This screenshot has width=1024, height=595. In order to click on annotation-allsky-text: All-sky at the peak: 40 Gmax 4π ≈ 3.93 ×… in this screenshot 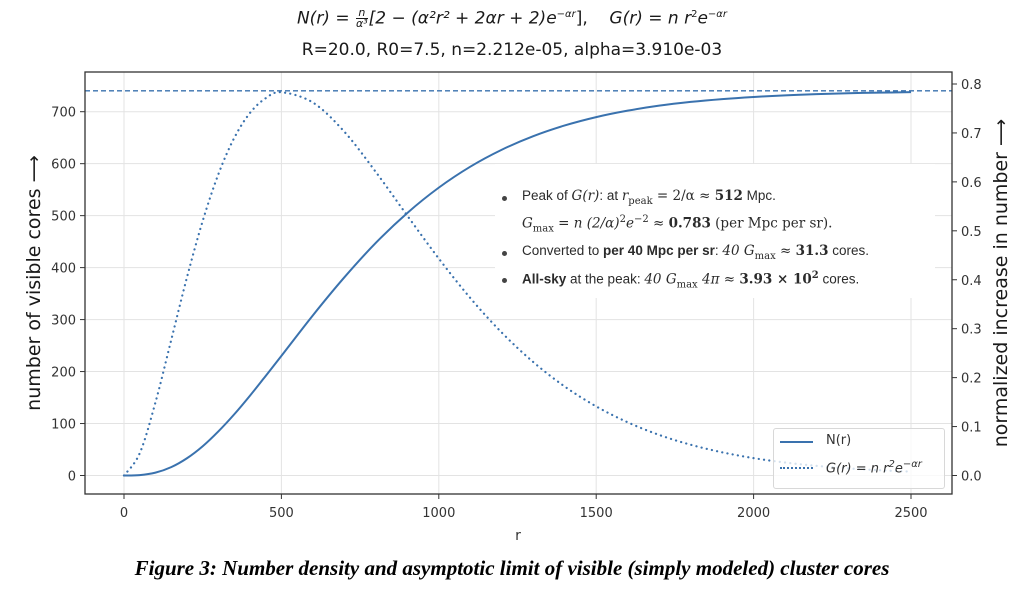, I will do `click(690, 280)`.